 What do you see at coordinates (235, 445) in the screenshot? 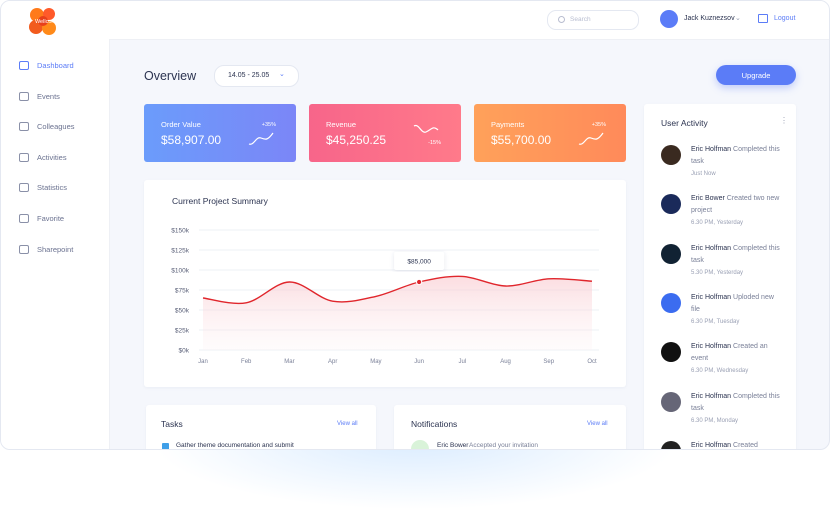
I see `task-text: Gather theme documentation and submit` at bounding box center [235, 445].